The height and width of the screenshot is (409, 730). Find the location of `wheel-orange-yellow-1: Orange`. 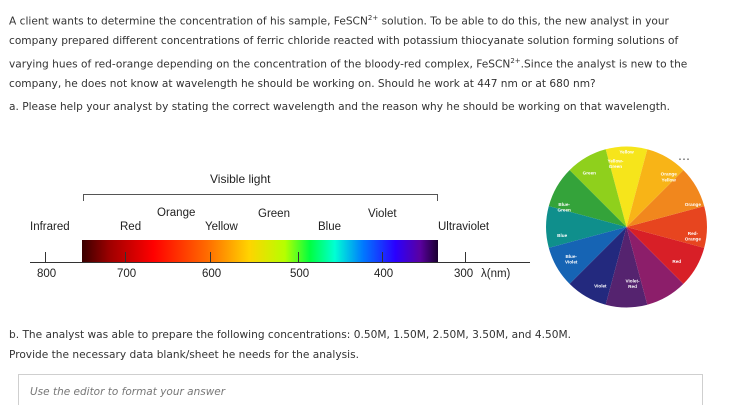

wheel-orange-yellow-1: Orange is located at coordinates (669, 174).